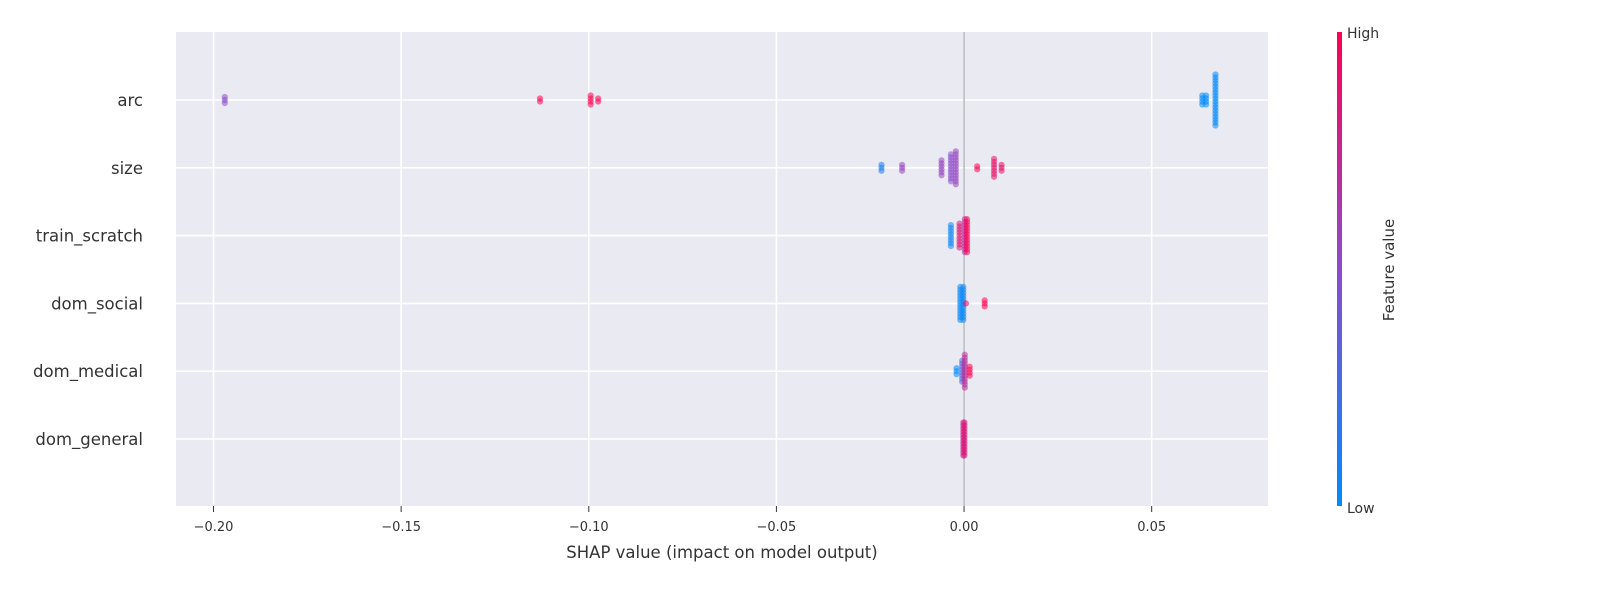  Describe the element at coordinates (89, 440) in the screenshot. I see `feature-label-dom-general: dom_general` at that location.